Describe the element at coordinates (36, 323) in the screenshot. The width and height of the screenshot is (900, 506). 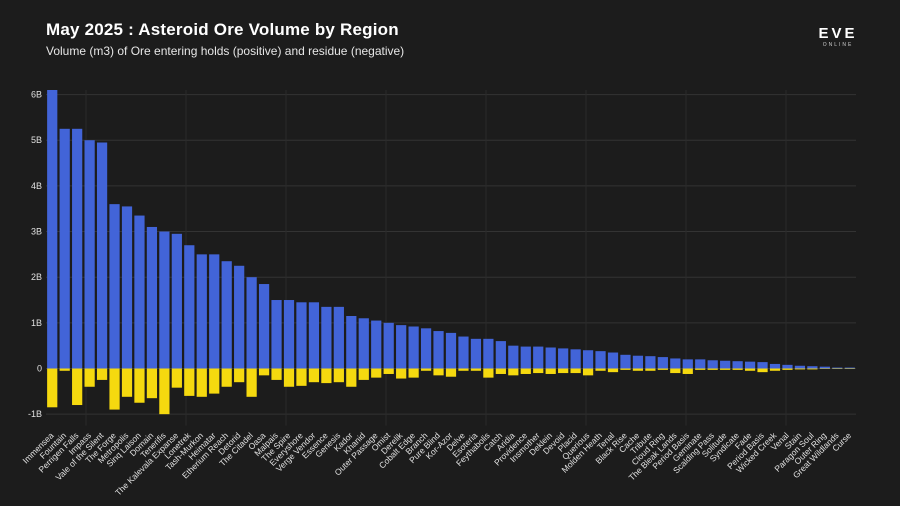
I see `y-tick-label: 1B` at that location.